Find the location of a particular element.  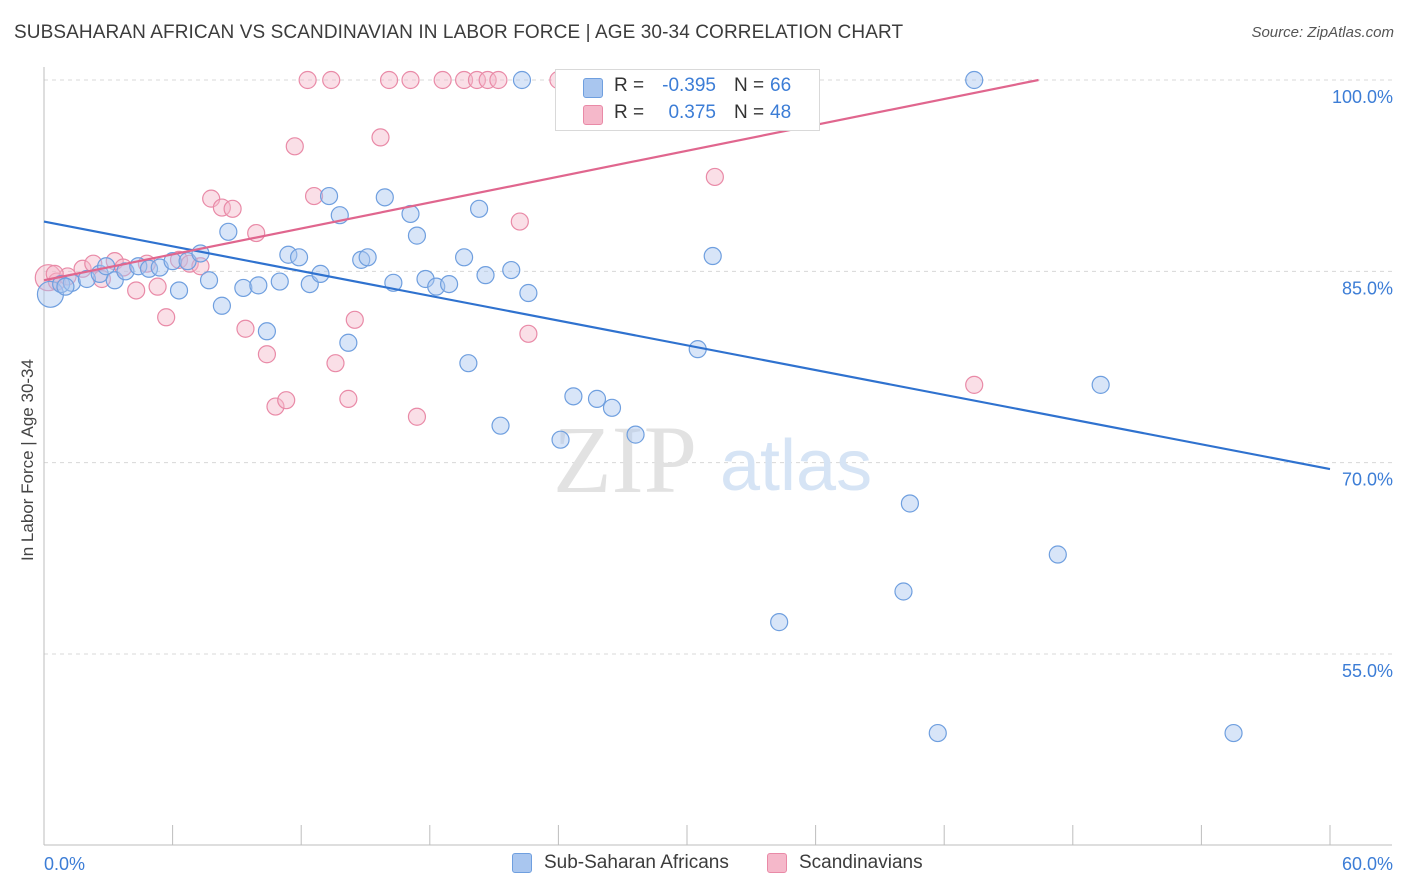

r-value-blue: -0.395 is located at coordinates (689, 85).